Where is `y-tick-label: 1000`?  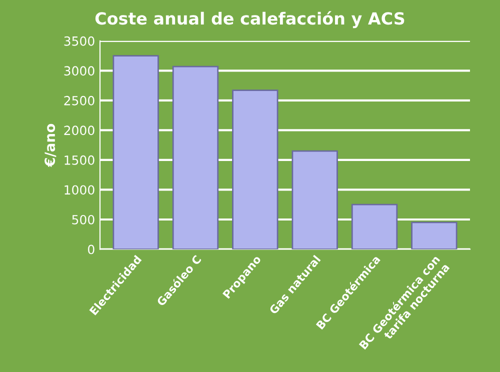
y-tick-label: 1000 is located at coordinates (79, 190).